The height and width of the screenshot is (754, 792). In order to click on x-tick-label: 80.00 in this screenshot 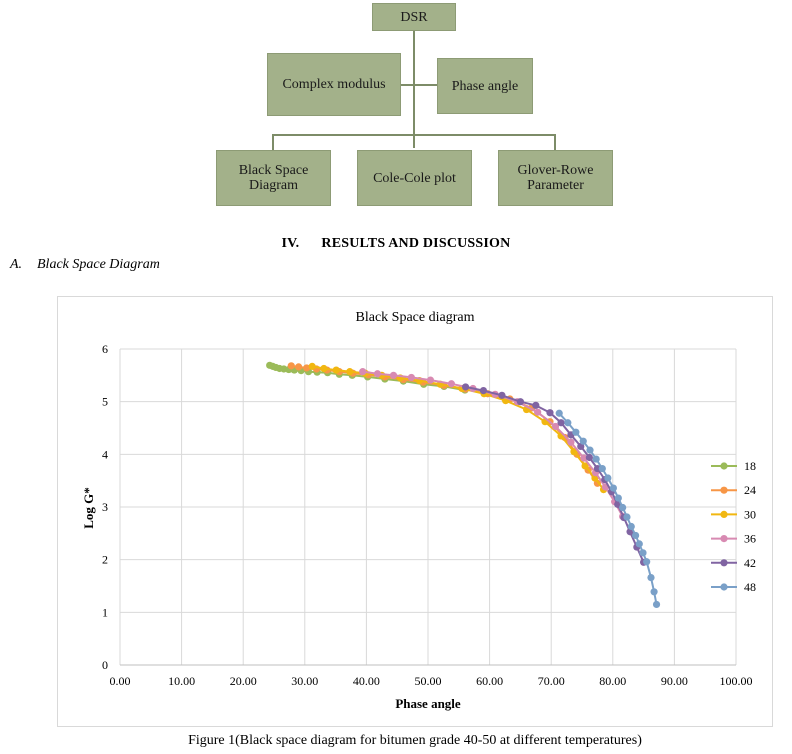, I will do `click(612, 681)`.